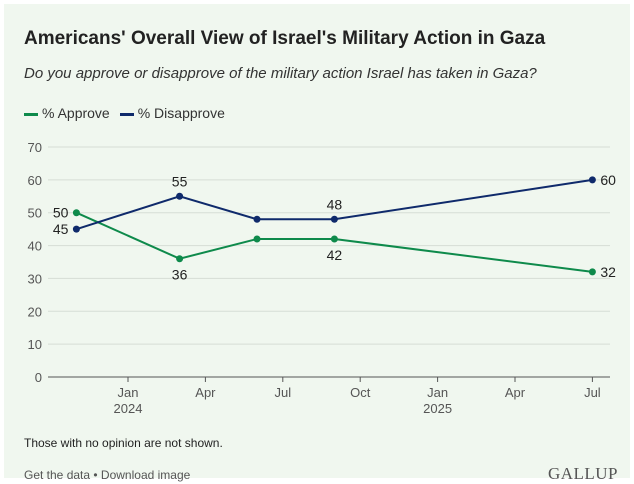 This screenshot has width=634, height=484. I want to click on footer: Get the data • Download image, so click(107, 475).